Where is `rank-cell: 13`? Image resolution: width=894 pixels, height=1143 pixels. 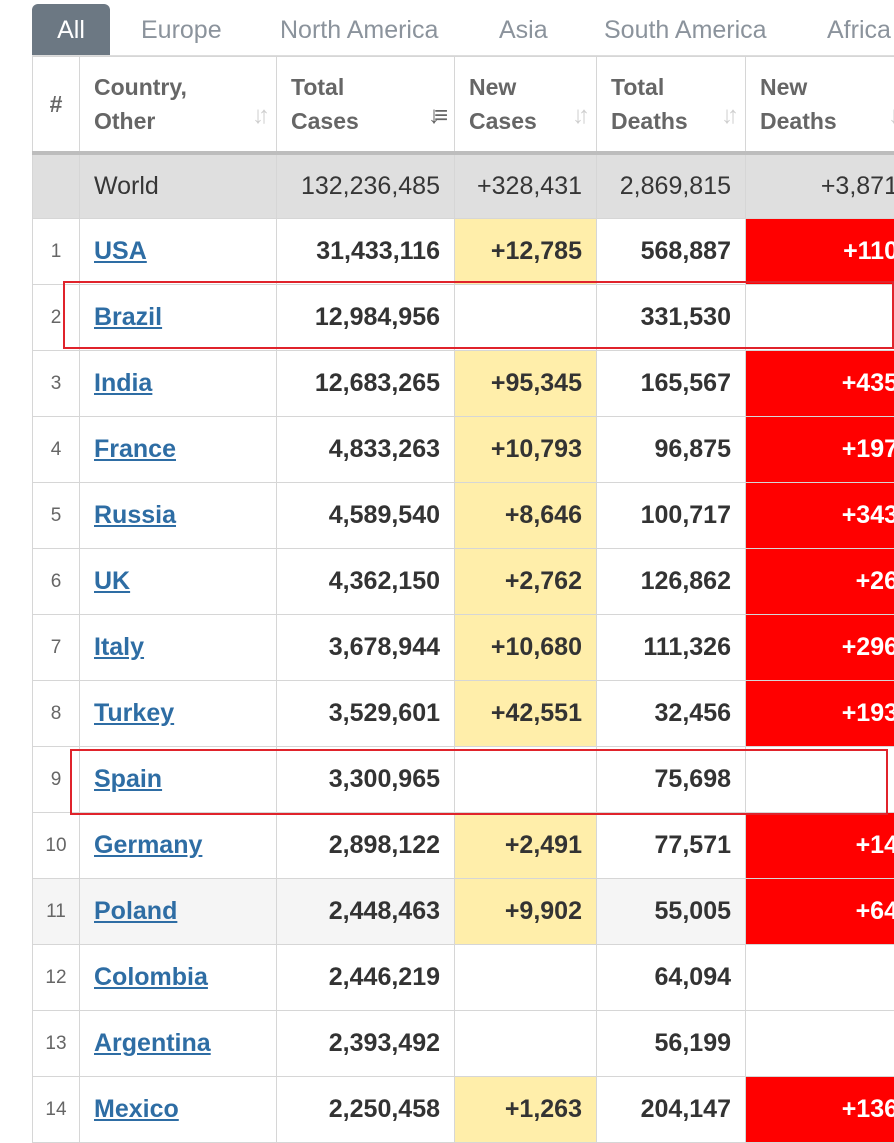
rank-cell: 13 is located at coordinates (56, 1044).